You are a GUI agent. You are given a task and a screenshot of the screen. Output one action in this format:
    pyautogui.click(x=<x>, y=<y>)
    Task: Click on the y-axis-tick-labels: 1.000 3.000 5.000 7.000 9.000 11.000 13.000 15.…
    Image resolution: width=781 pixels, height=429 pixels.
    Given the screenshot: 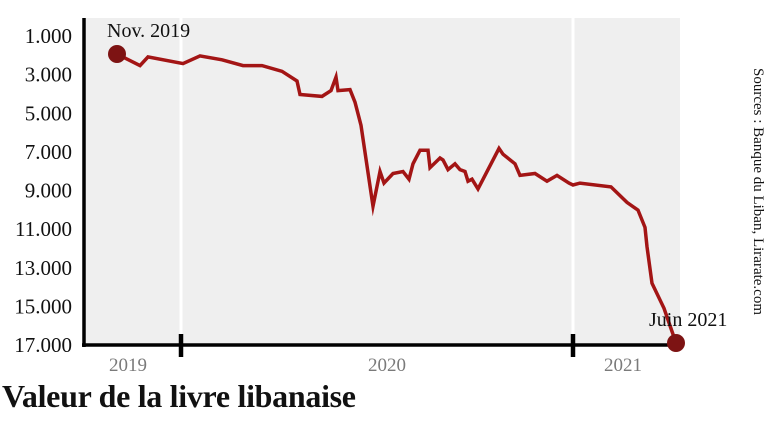 What is the action you would take?
    pyautogui.click(x=43, y=190)
    